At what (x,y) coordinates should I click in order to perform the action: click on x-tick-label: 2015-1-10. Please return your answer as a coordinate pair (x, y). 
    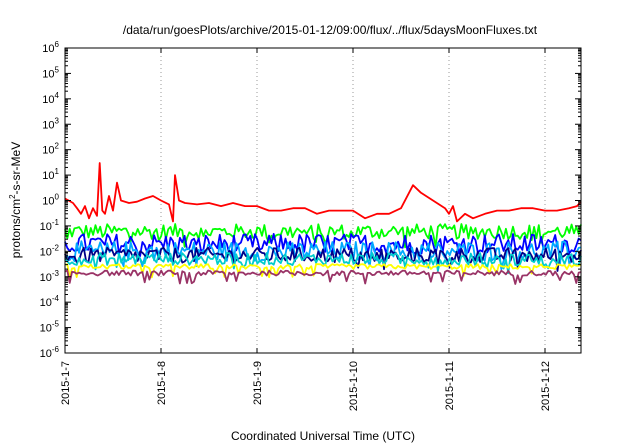
    Looking at the image, I should click on (354, 386).